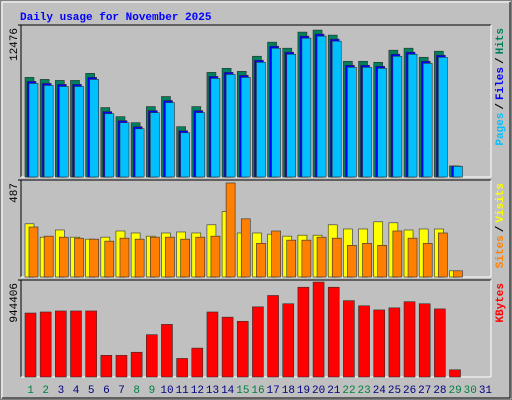 The width and height of the screenshot is (512, 400). I want to click on legend-entry: Pages, so click(501, 129).